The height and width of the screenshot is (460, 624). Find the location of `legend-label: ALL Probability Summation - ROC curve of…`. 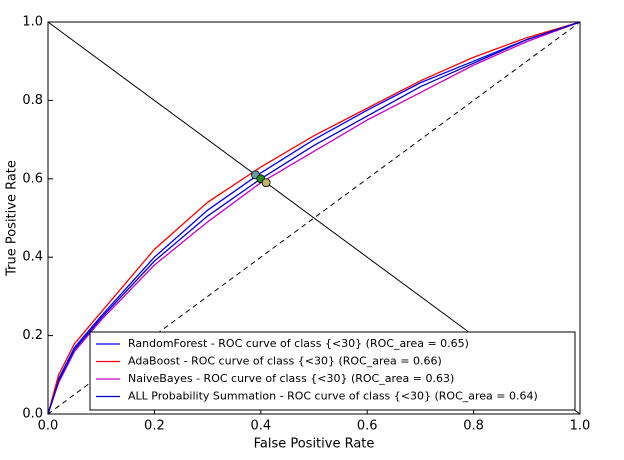

legend-label: ALL Probability Summation - ROC curve of… is located at coordinates (333, 396).